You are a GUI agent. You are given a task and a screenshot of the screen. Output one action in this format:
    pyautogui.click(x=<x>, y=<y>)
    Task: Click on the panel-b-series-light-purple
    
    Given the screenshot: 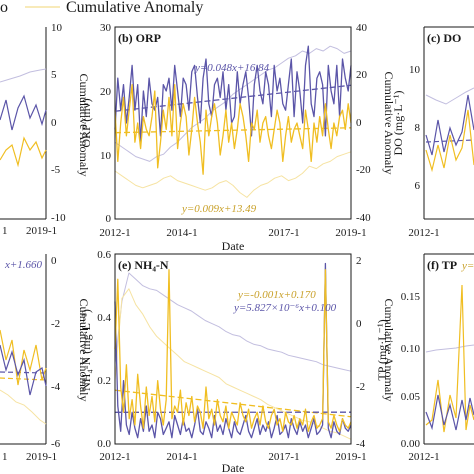 What is the action you would take?
    pyautogui.click(x=233, y=103)
    